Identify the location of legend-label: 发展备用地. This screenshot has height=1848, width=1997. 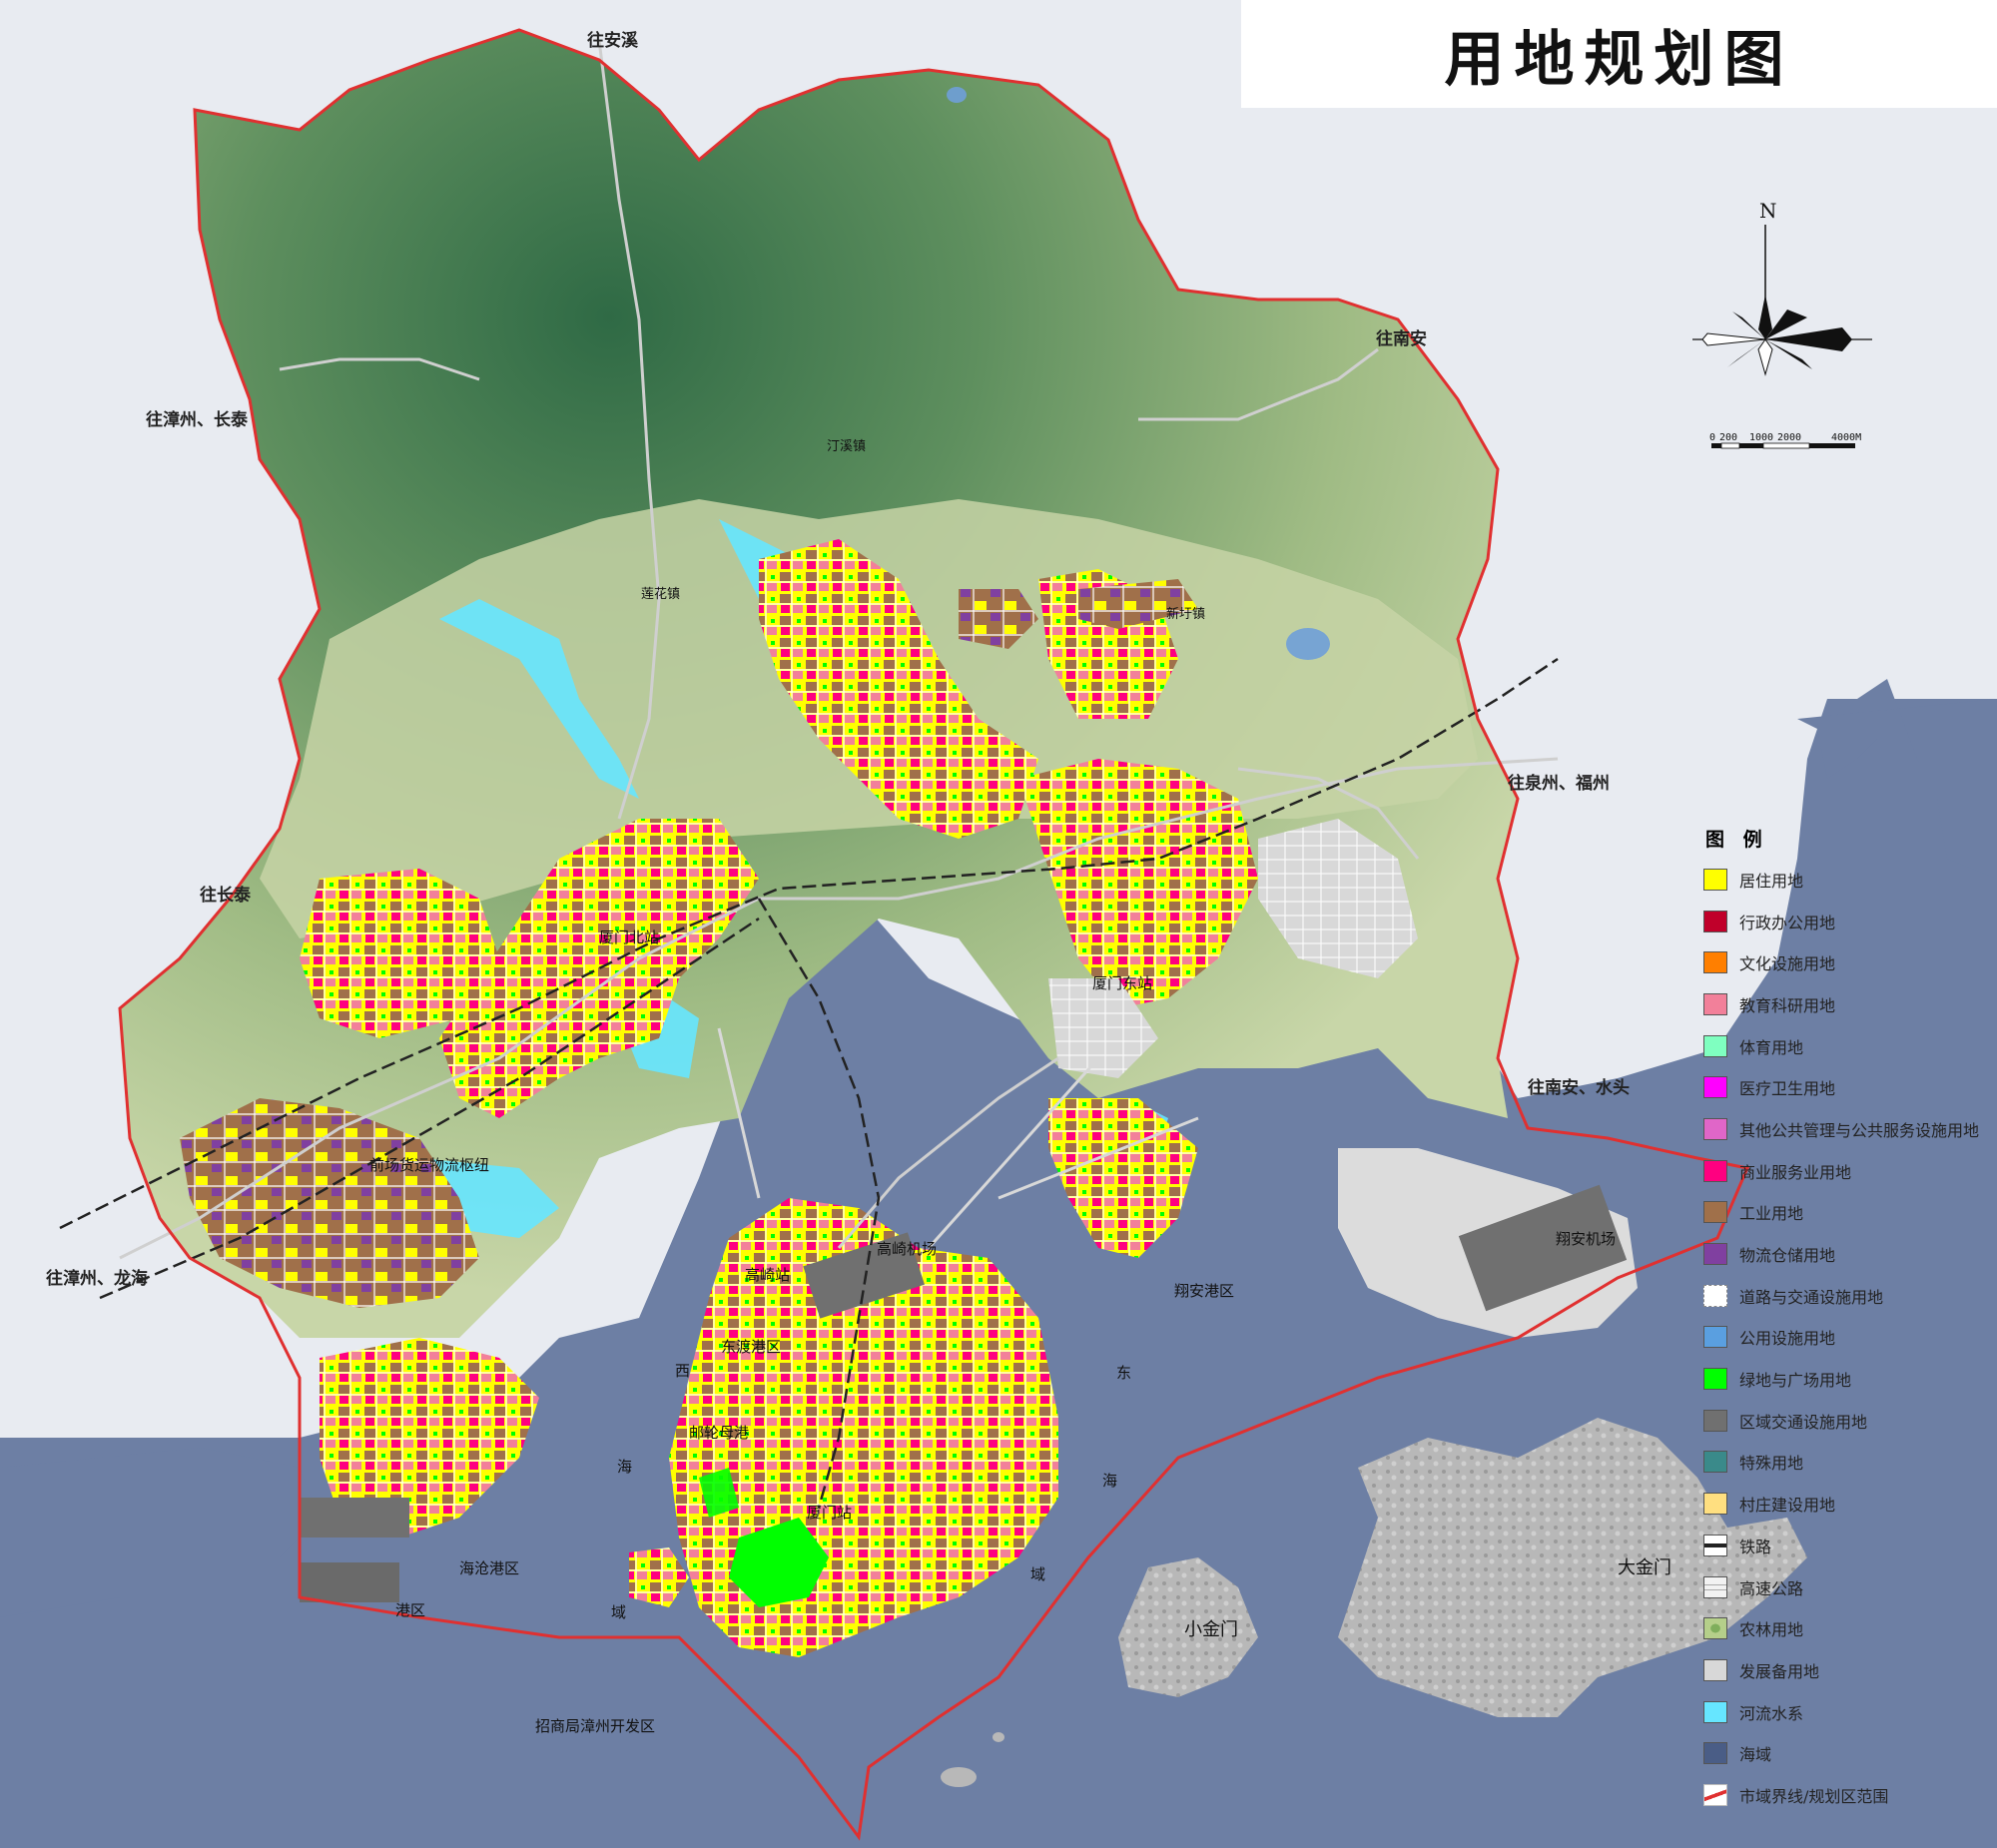
(1779, 1671).